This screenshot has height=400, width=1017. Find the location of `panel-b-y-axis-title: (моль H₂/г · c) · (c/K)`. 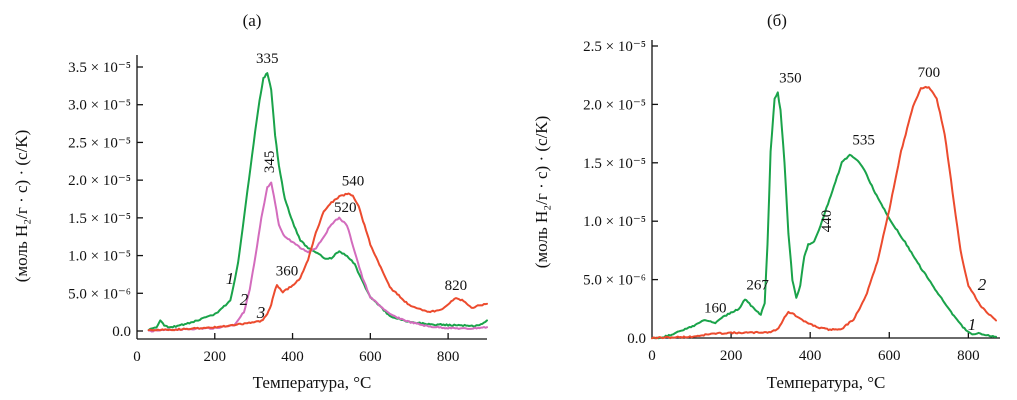

panel-b-y-axis-title: (моль H₂/г · c) · (c/K) is located at coordinates (541, 192).